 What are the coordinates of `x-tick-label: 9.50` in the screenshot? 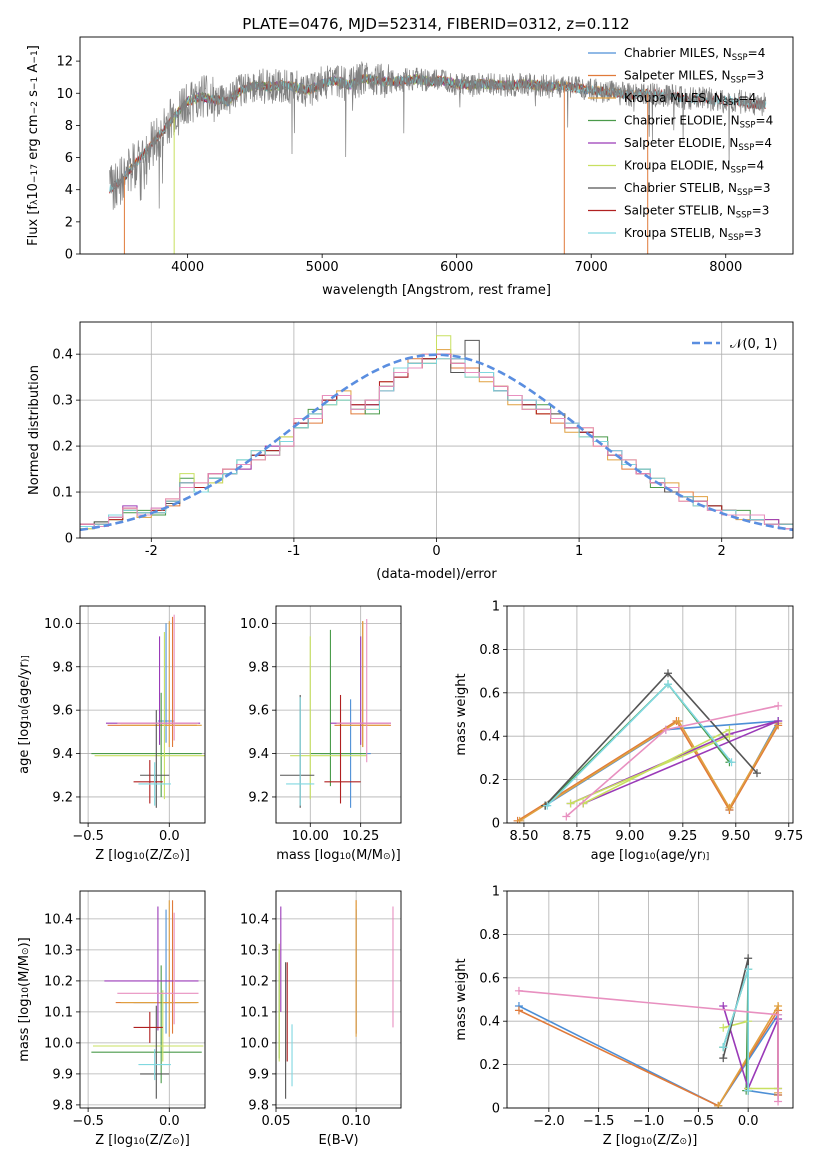 It's located at (735, 836).